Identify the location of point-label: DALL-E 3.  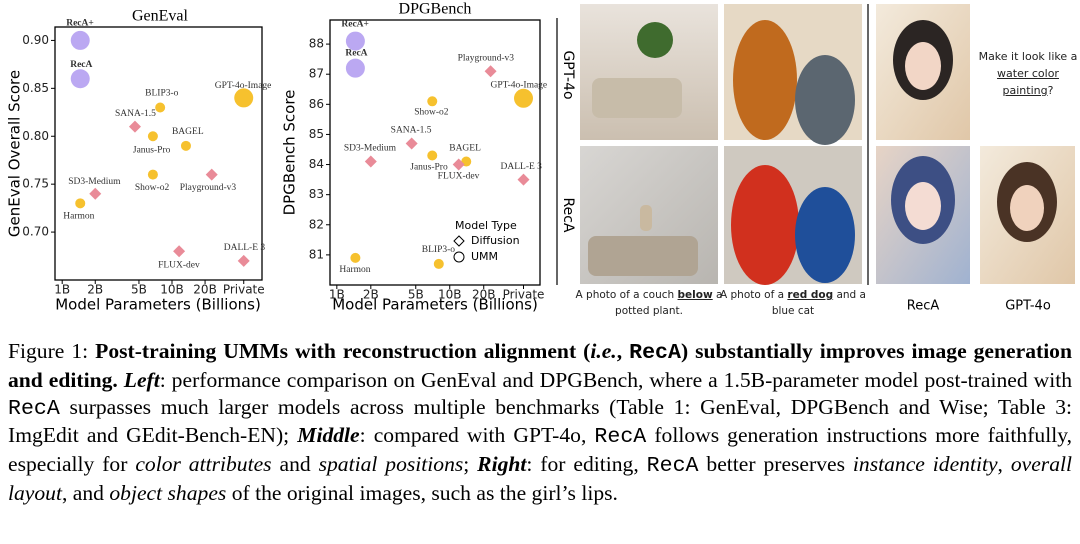
(522, 167).